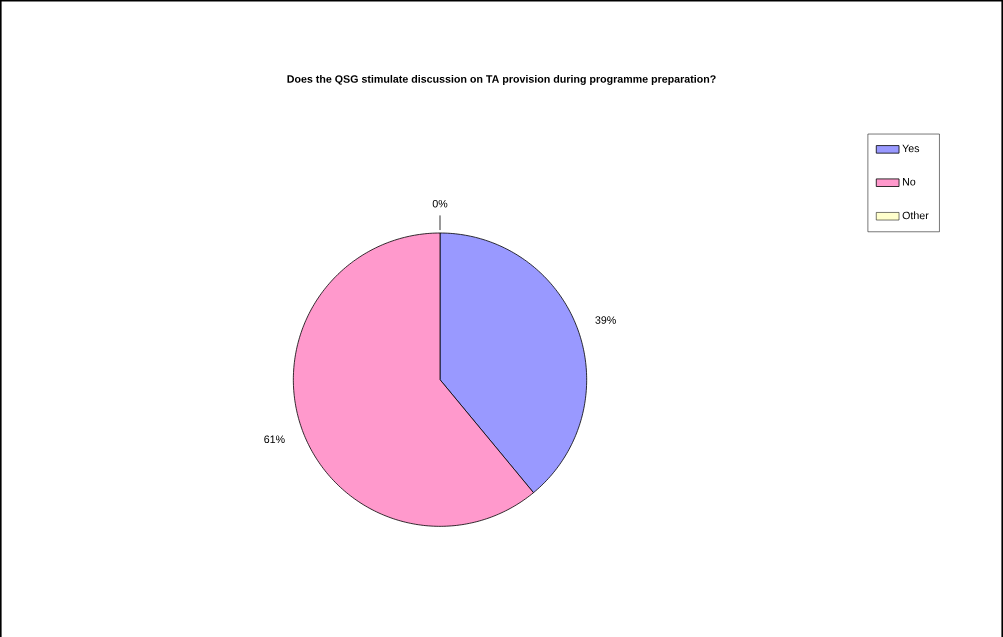 This screenshot has height=637, width=1003. Describe the element at coordinates (501, 79) in the screenshot. I see `chart-title: Does the QSG stimulate discussion on TA provision during programme preparation?` at that location.